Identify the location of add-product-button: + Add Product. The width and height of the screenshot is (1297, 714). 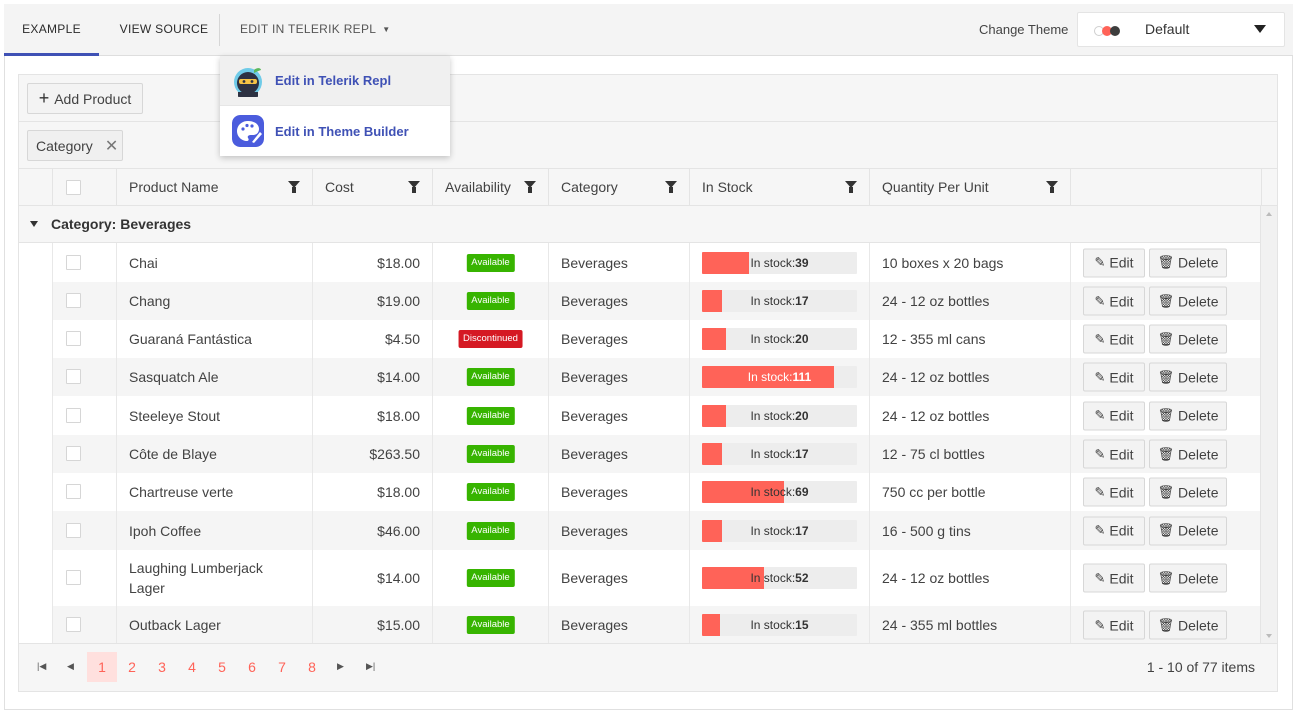
(85, 98).